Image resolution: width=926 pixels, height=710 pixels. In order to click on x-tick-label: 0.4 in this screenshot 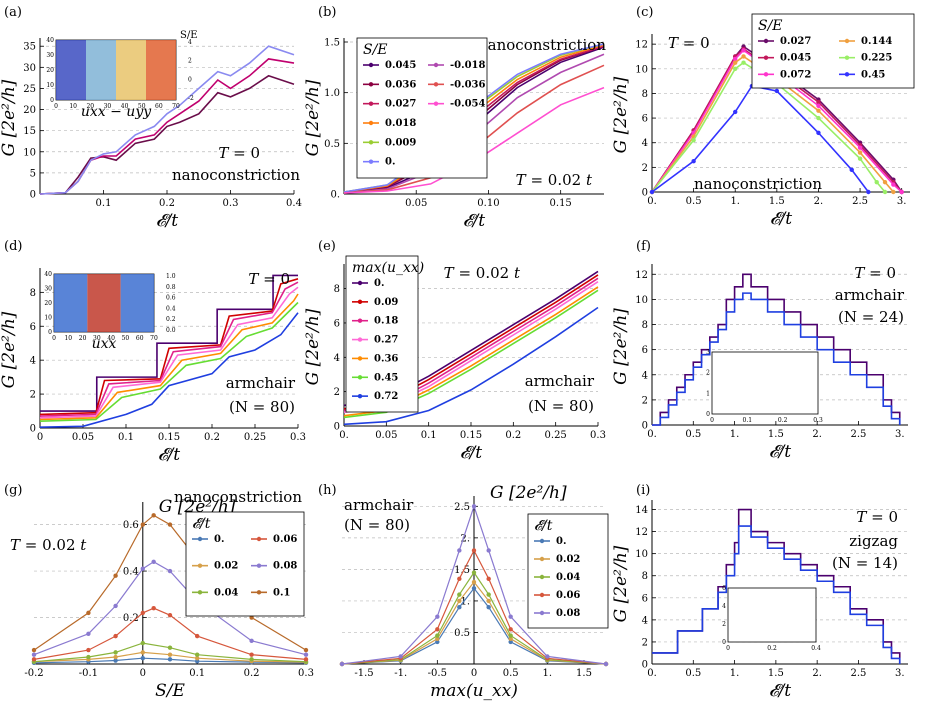, I will do `click(294, 203)`.